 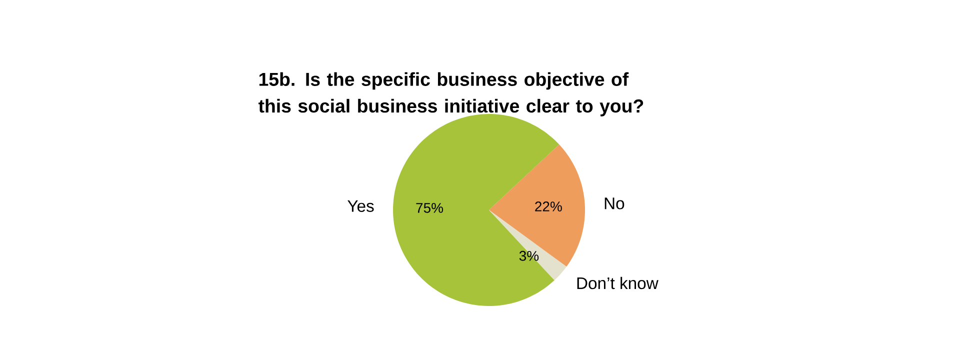 I want to click on data-label: 75%, so click(x=430, y=207).